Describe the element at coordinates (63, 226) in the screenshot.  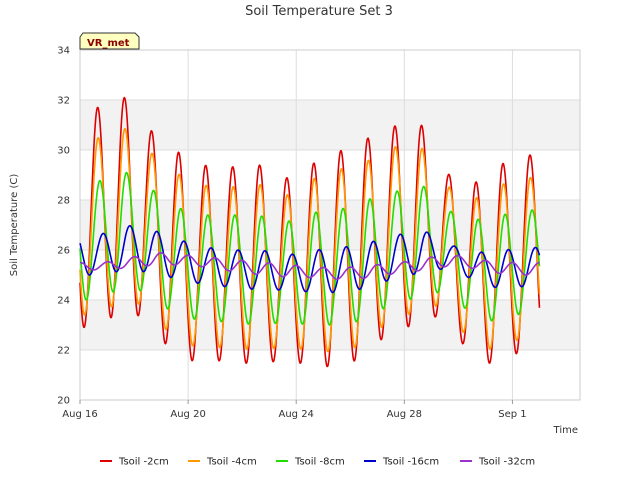
I see `y-axis-ticks: 20 22 24 26 28 30 32 34` at that location.